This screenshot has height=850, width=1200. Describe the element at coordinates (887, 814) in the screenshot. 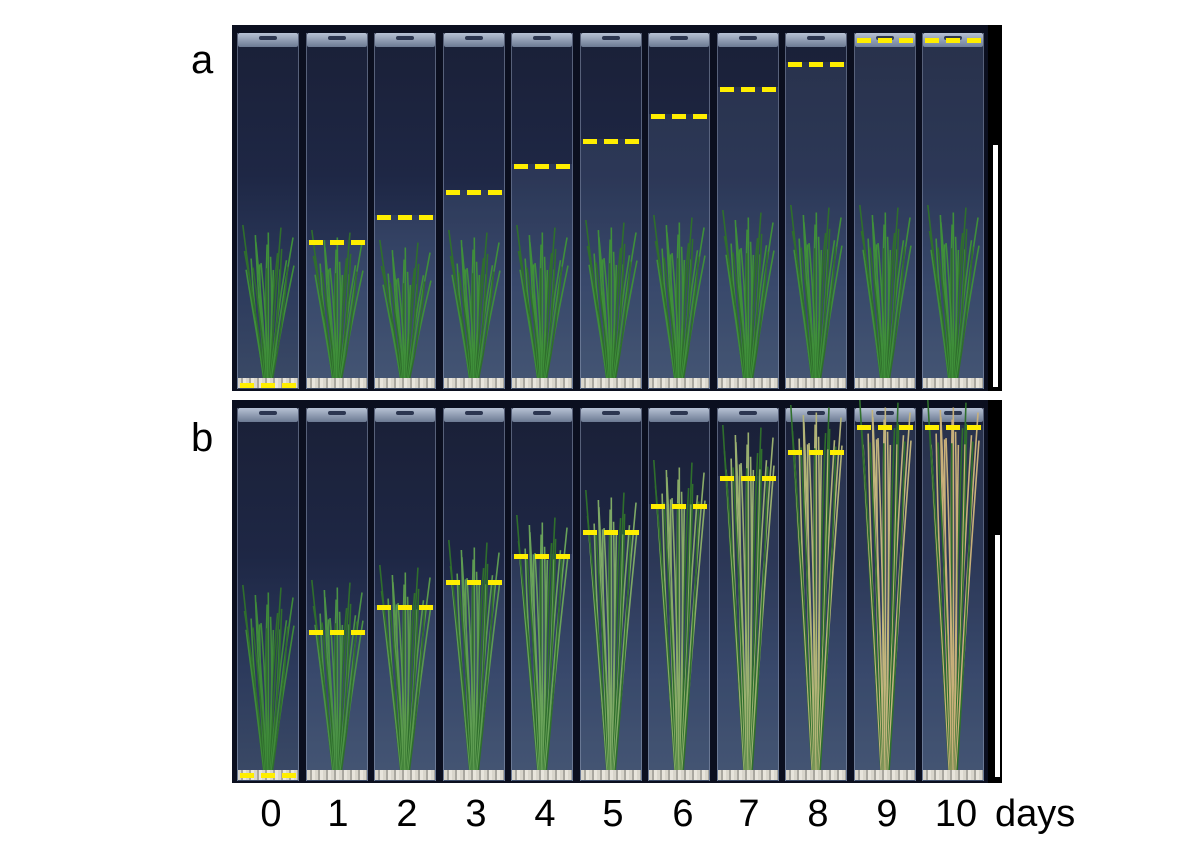

I see `day-label-9: 9` at that location.